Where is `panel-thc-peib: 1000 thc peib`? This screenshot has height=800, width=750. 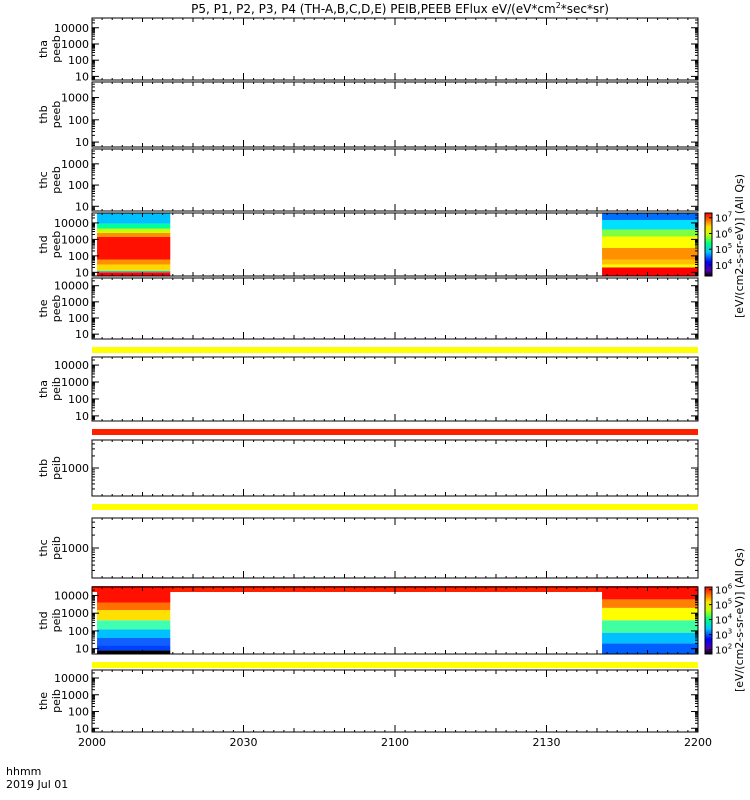
panel-thc-peib: 1000 thc peib is located at coordinates (368, 554).